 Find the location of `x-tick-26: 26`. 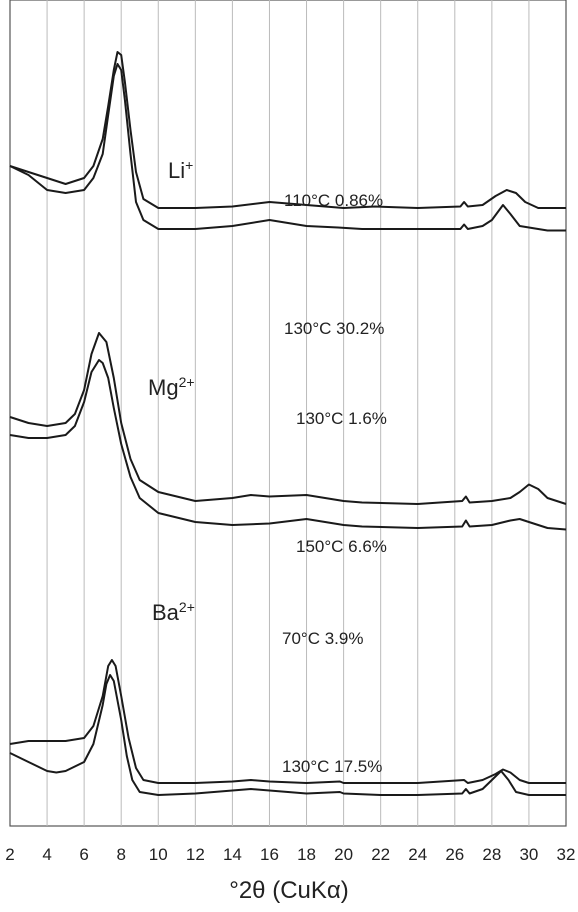

x-tick-26: 26 is located at coordinates (454, 854).